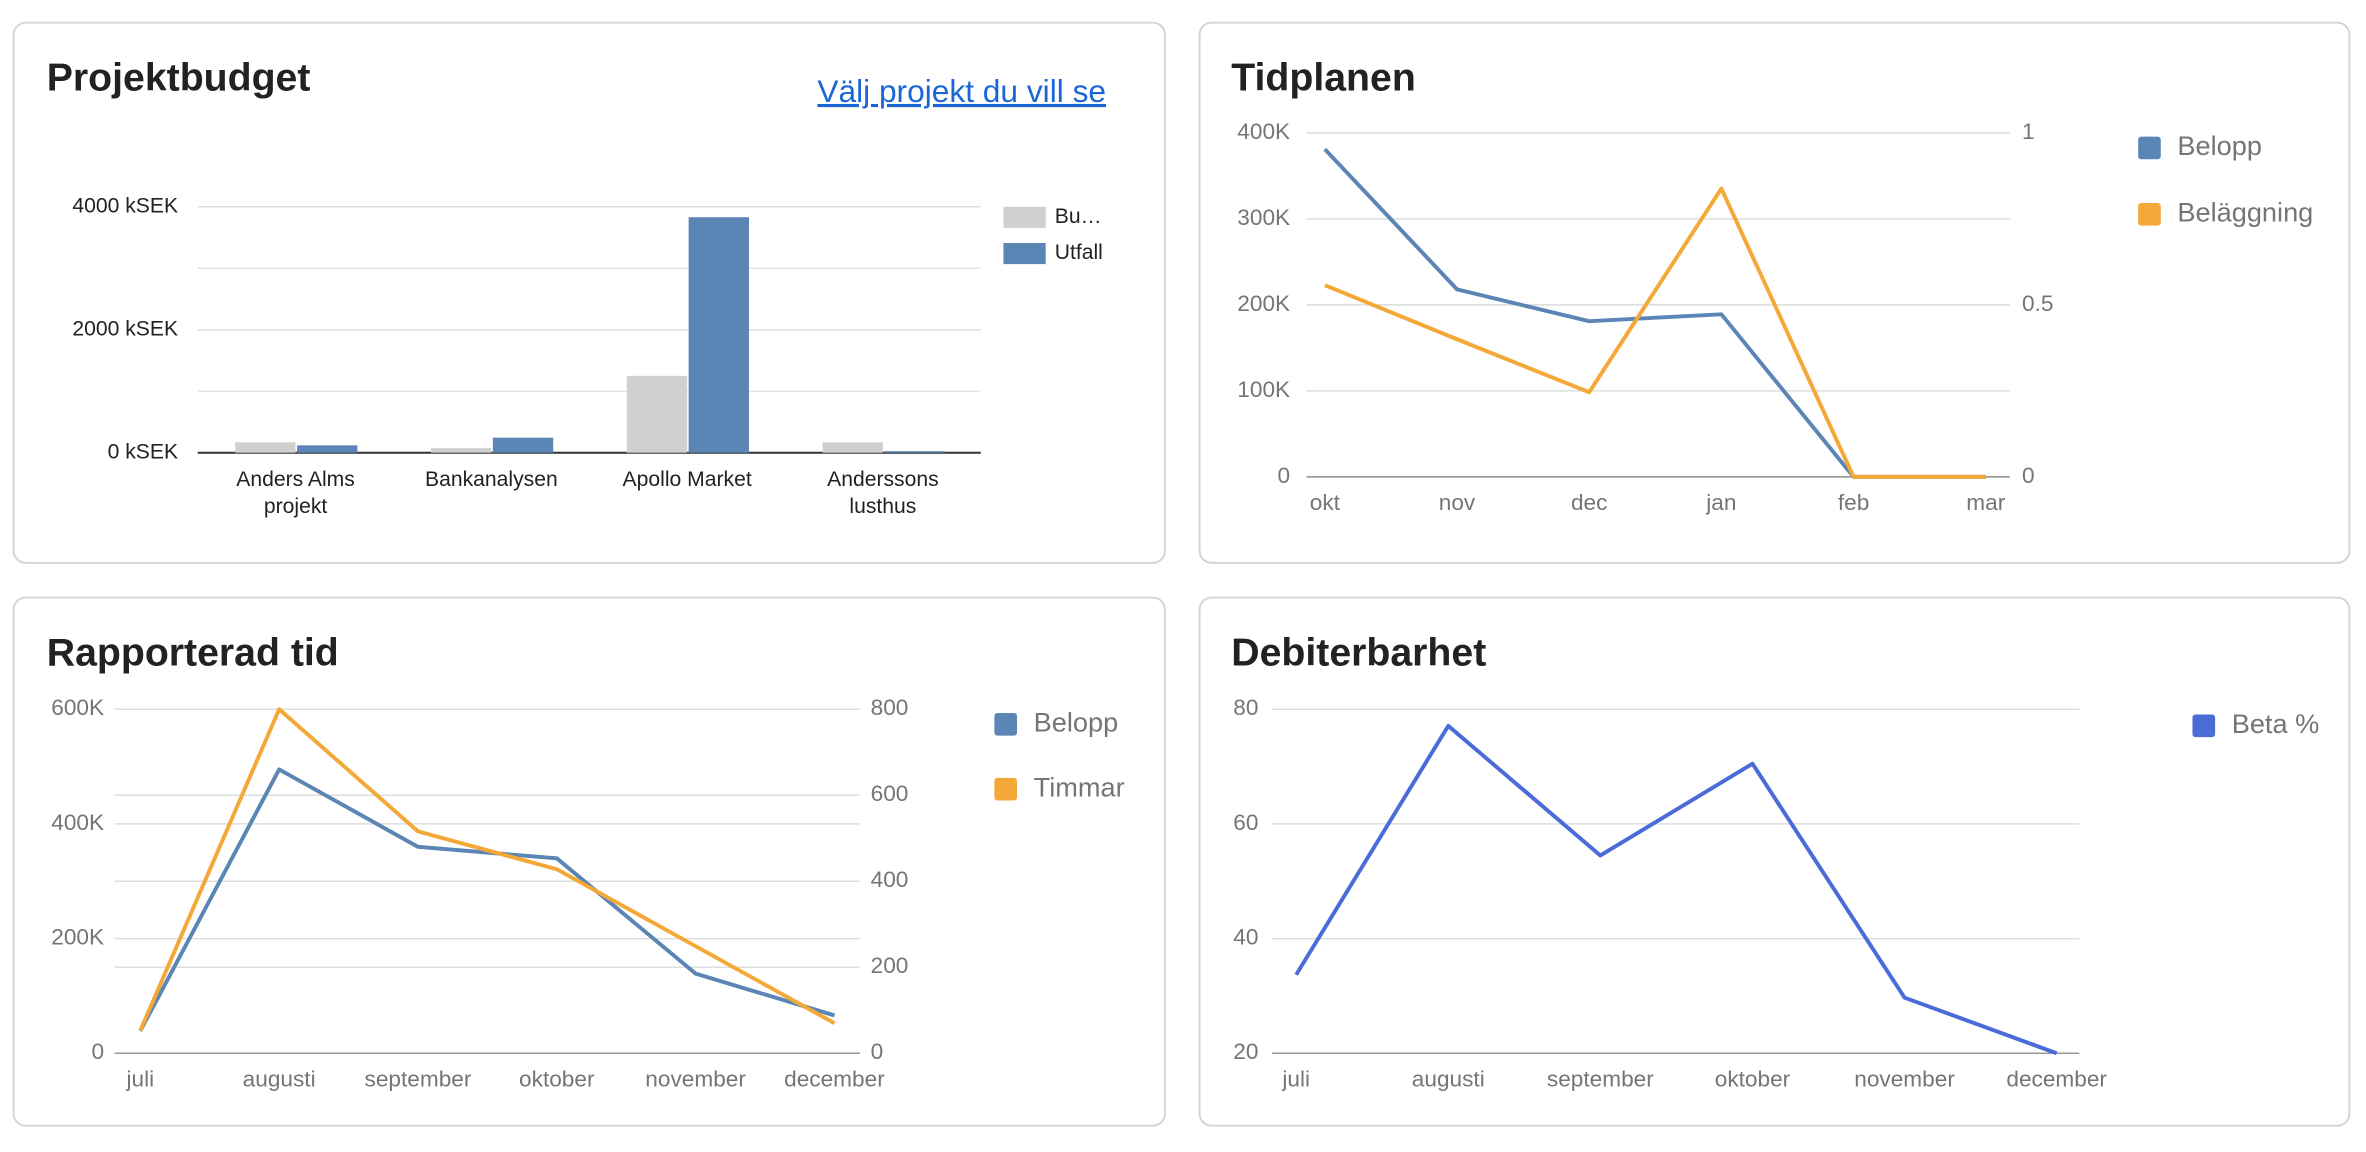  Describe the element at coordinates (2245, 211) in the screenshot. I see `legend-label: Beläggning` at that location.